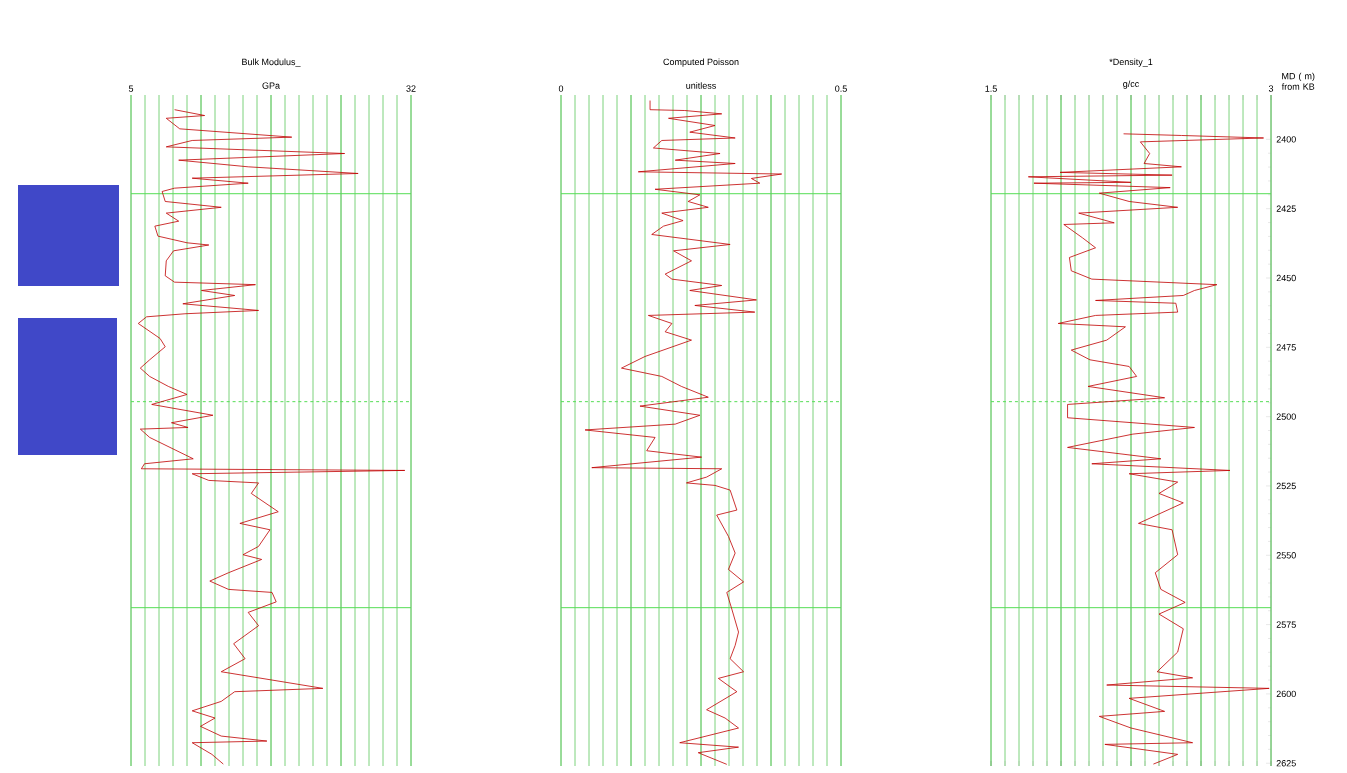  What do you see at coordinates (411, 88) in the screenshot?
I see `x-tick-label: 32` at bounding box center [411, 88].